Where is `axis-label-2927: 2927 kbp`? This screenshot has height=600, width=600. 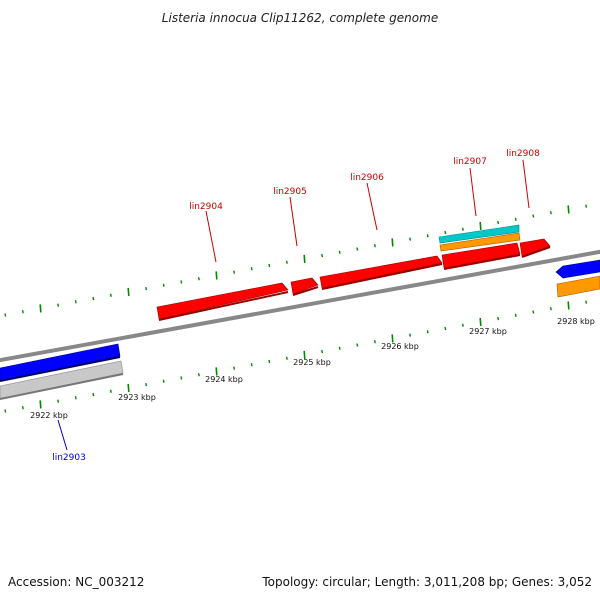 axis-label-2927: 2927 kbp is located at coordinates (488, 331).